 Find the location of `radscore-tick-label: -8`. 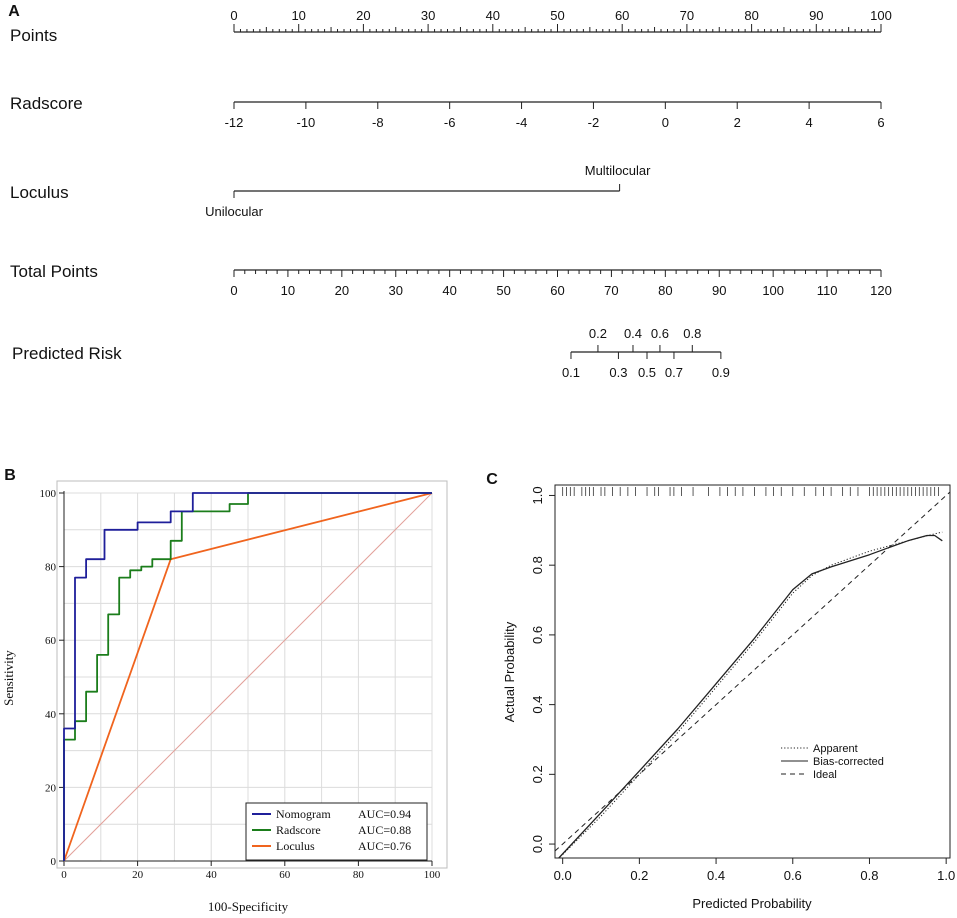

radscore-tick-label: -8 is located at coordinates (378, 122).